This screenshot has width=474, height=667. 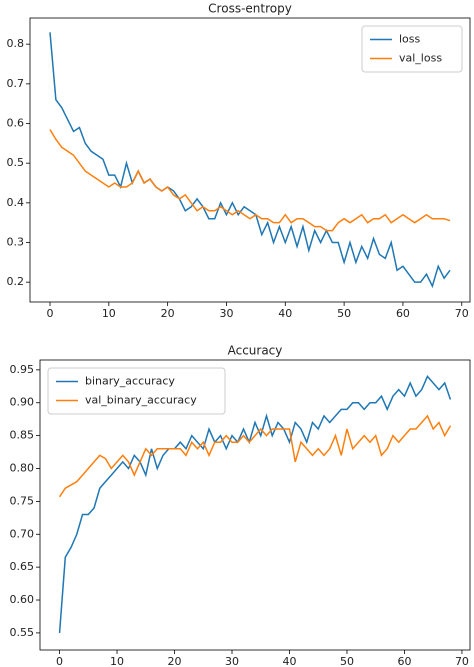 What do you see at coordinates (22, 599) in the screenshot?
I see `y-tick-label: 0.60` at bounding box center [22, 599].